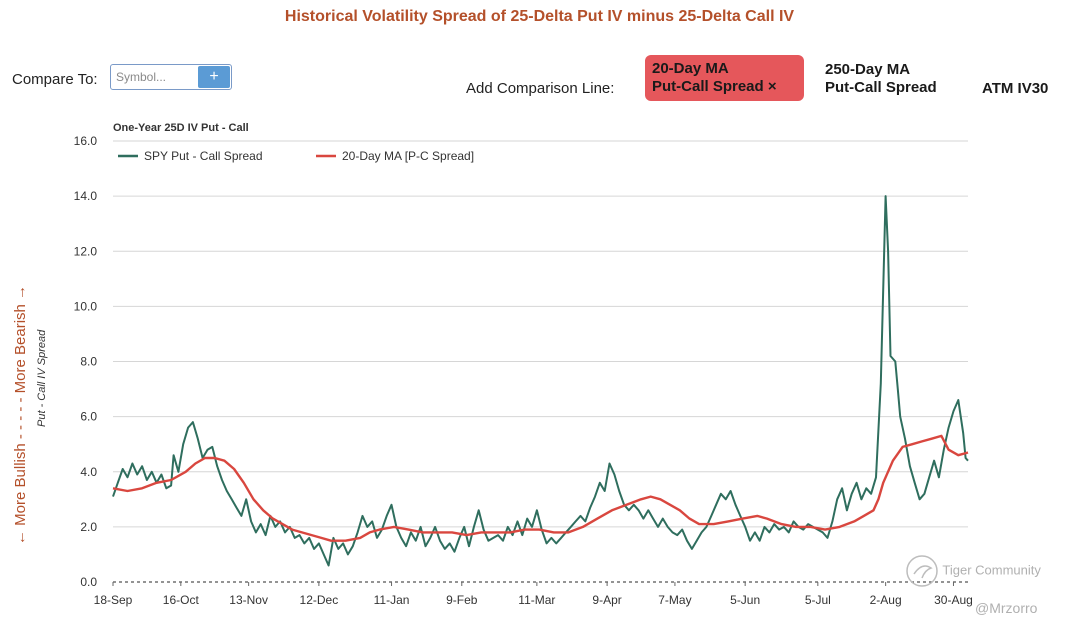  I want to click on watermark-handle: @Mrzorro, so click(1006, 608).